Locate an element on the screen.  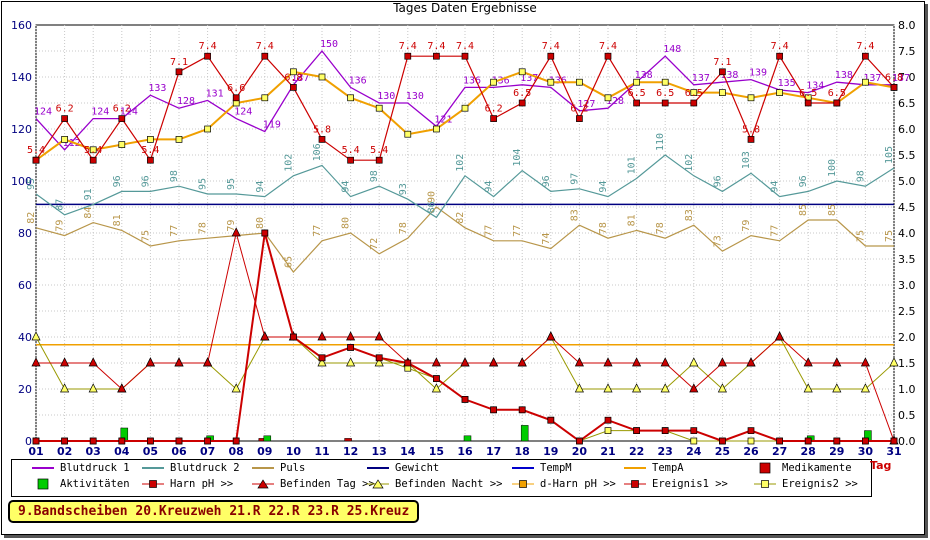
x-tick-label: 16 is located at coordinates (465, 451).